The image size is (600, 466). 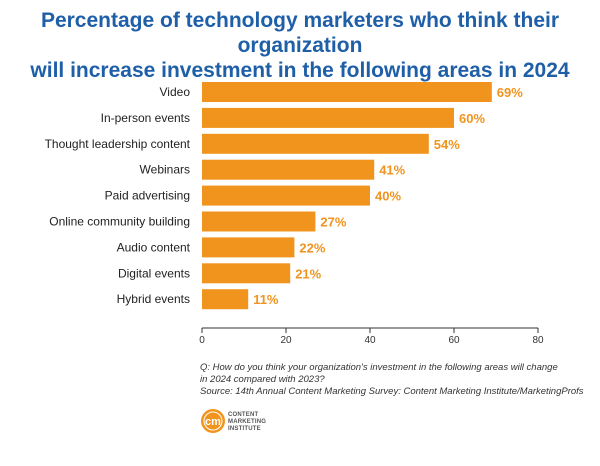 I want to click on x-tick-label: 40, so click(x=370, y=340).